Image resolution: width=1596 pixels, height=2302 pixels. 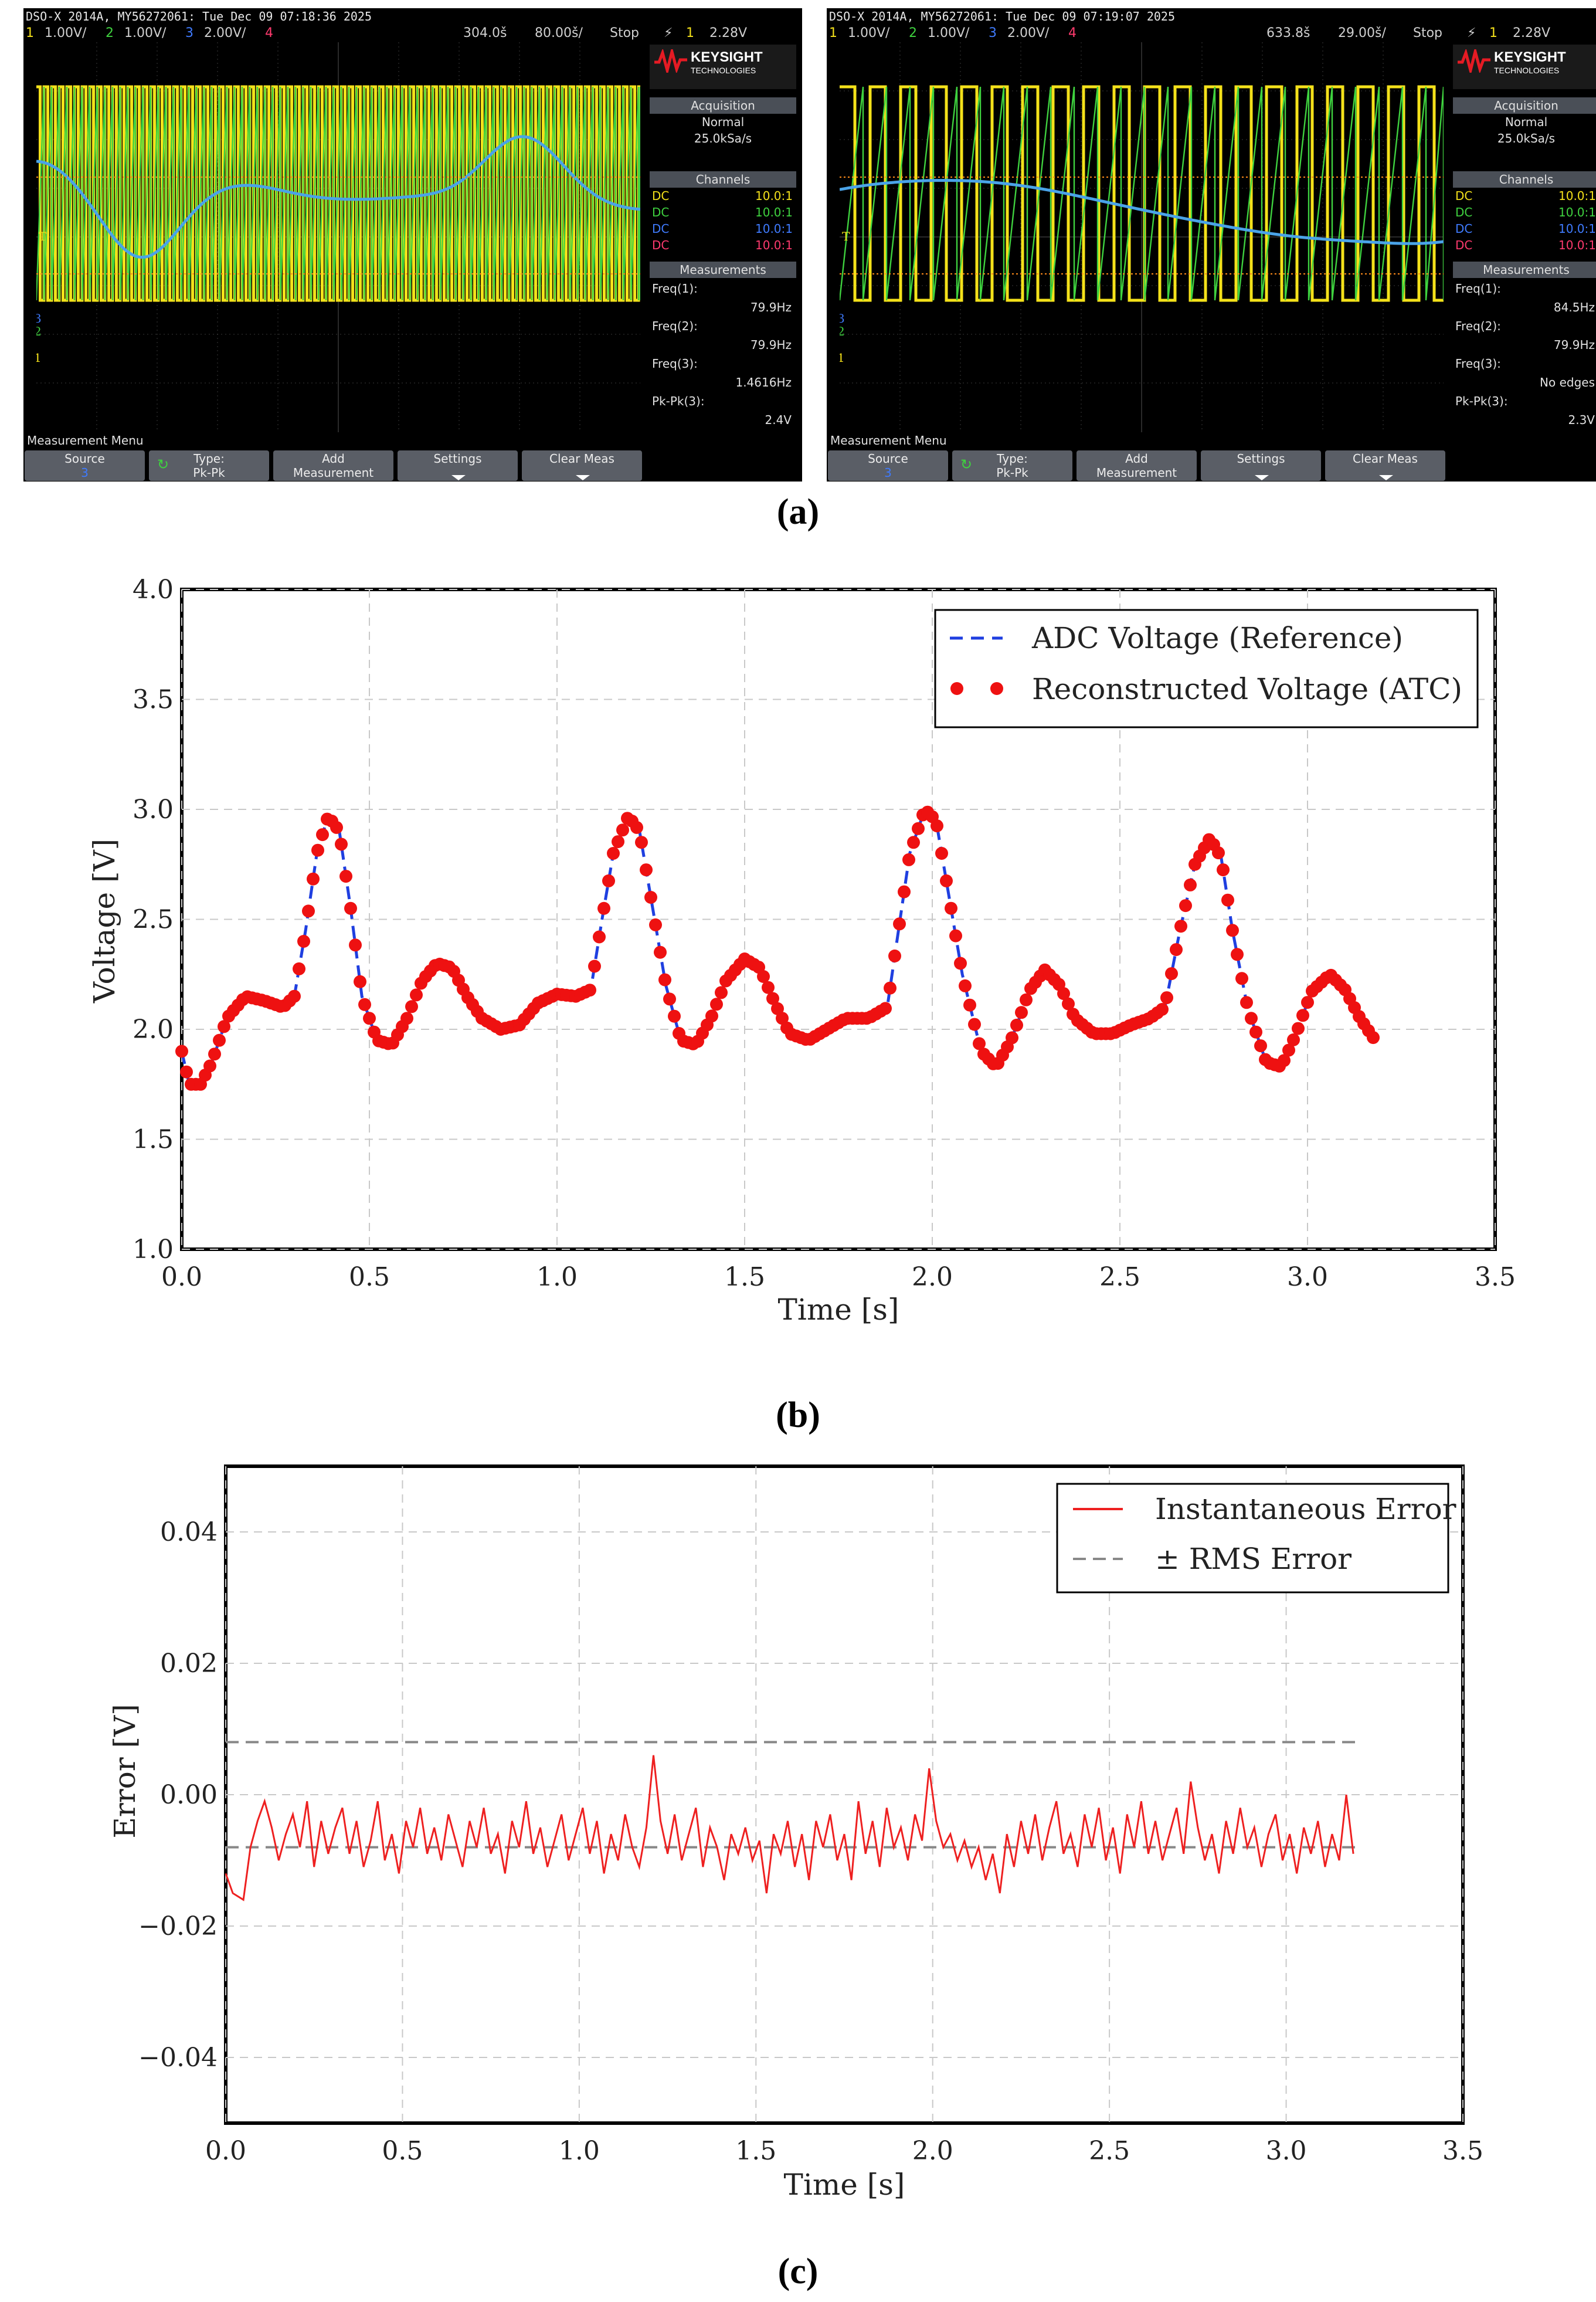 What do you see at coordinates (1028, 33) in the screenshot?
I see `ch3-scale: 2.00V/` at bounding box center [1028, 33].